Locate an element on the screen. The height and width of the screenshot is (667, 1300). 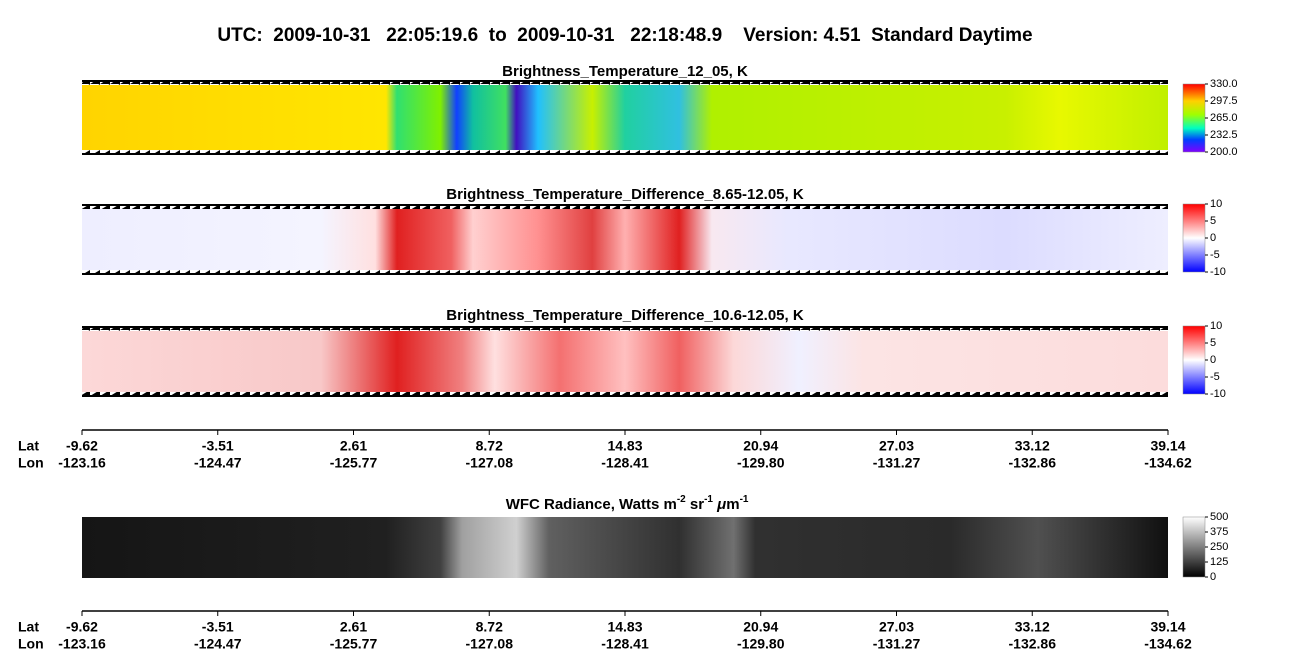
colorbar-label: 250 is located at coordinates (1219, 547).